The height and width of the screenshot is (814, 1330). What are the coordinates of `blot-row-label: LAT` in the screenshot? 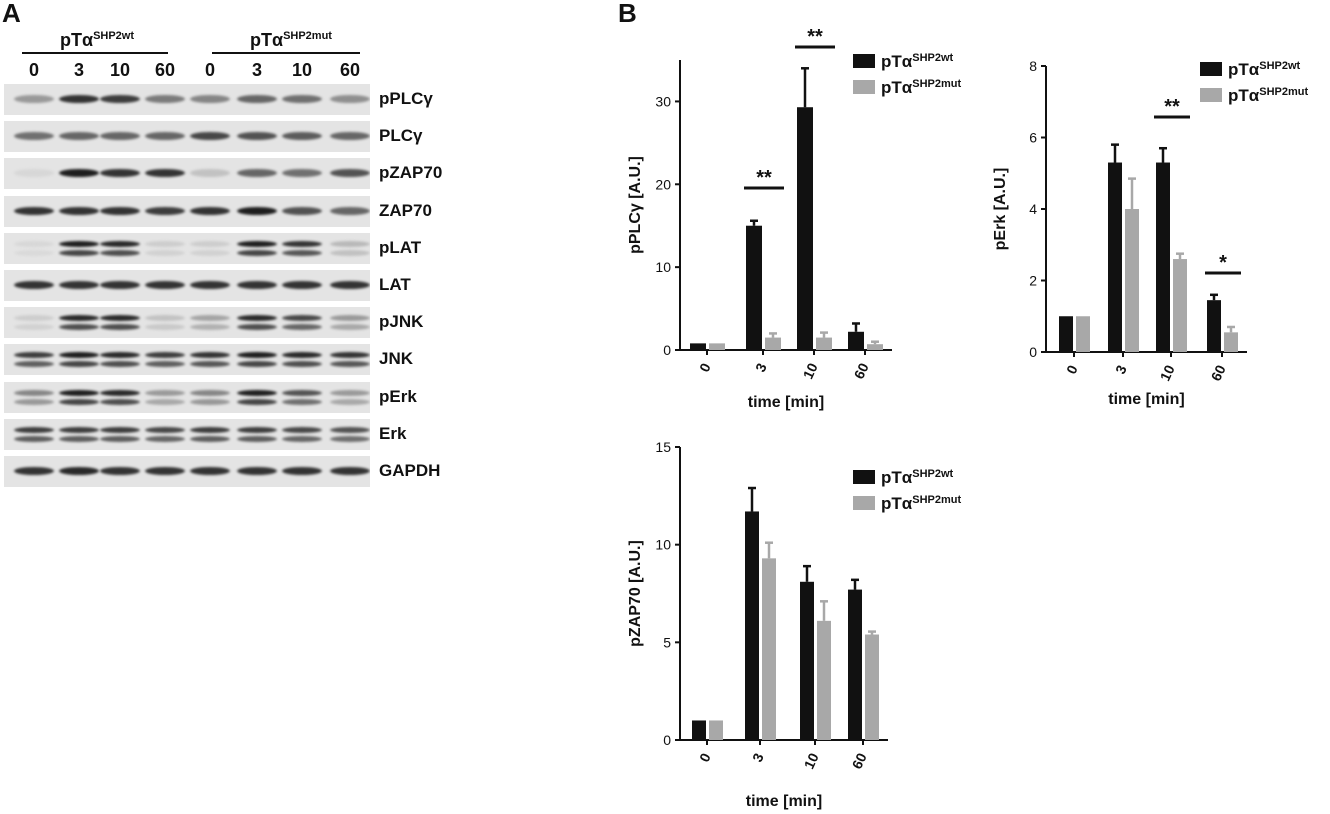 It's located at (395, 284).